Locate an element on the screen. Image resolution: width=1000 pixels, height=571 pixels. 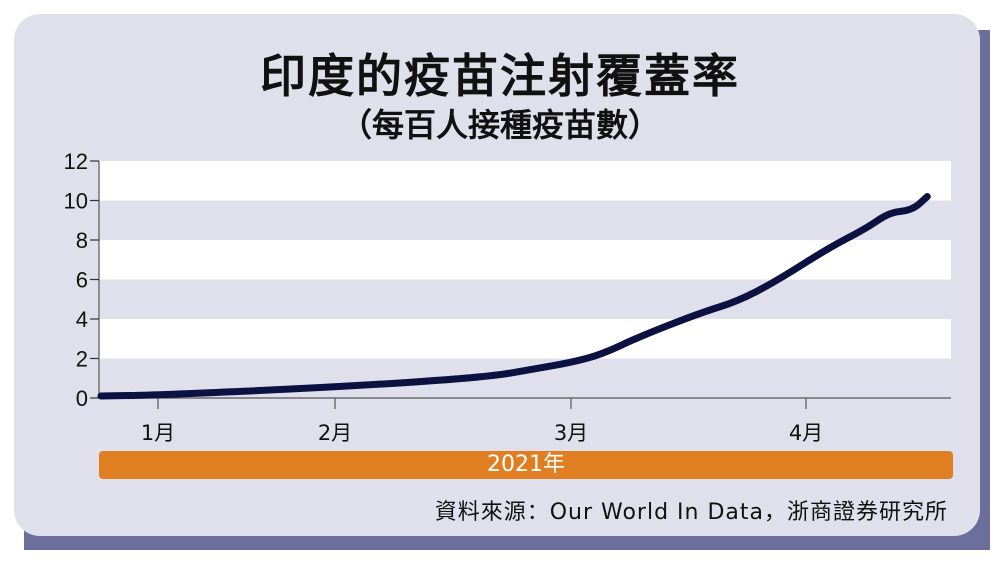
chart-title: 印度的疫苗注射覆蓋率 is located at coordinates (500, 76).